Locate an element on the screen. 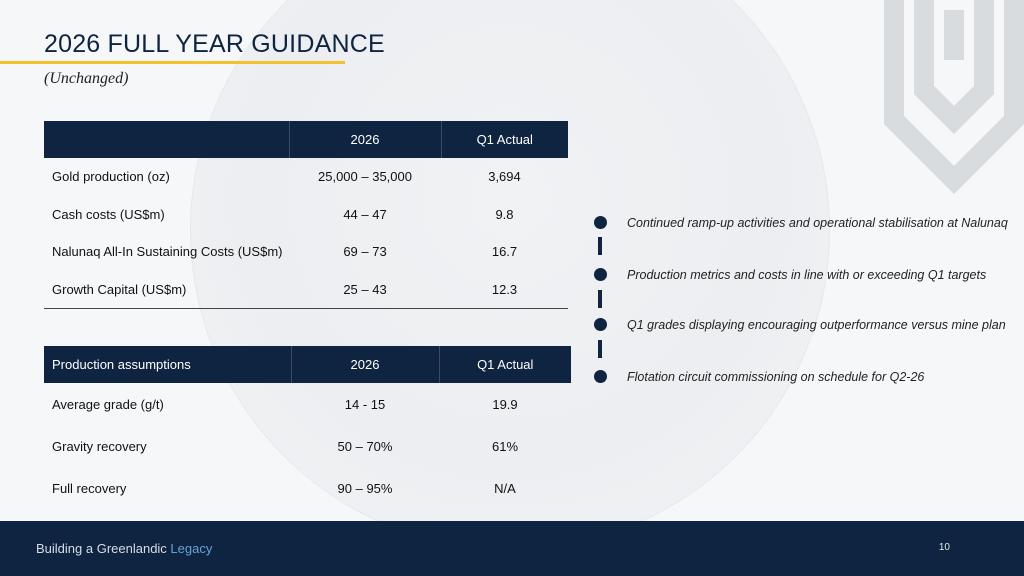 This screenshot has width=1024, height=576. table-row: Average grade (g/t) 14 - 15 19.9 is located at coordinates (307, 404).